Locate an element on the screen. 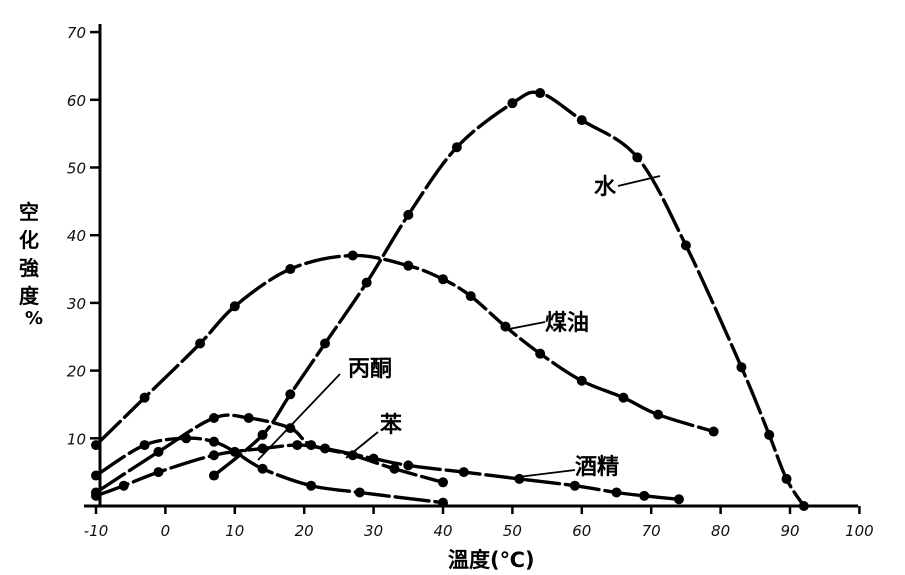  y-axis-label-char: 度 is located at coordinates (29, 296).